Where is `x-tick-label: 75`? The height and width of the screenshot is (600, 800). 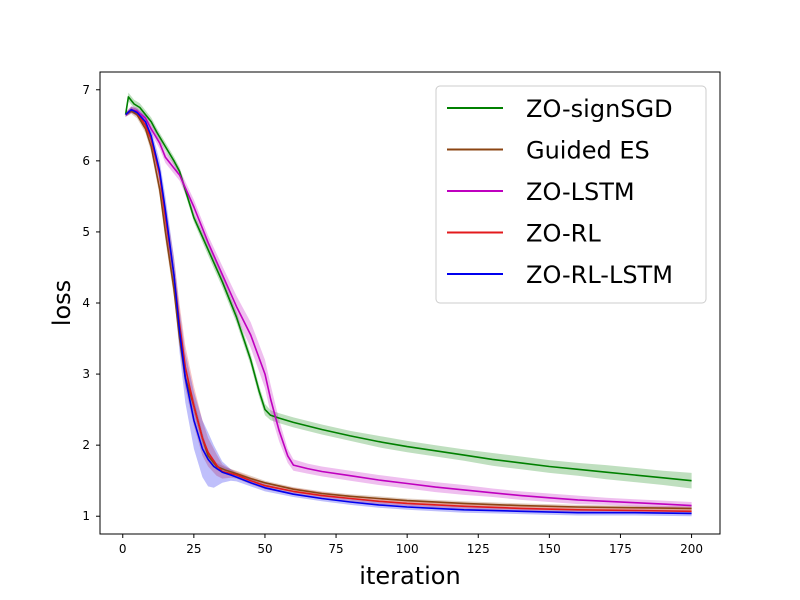 x-tick-label: 75 is located at coordinates (335, 549).